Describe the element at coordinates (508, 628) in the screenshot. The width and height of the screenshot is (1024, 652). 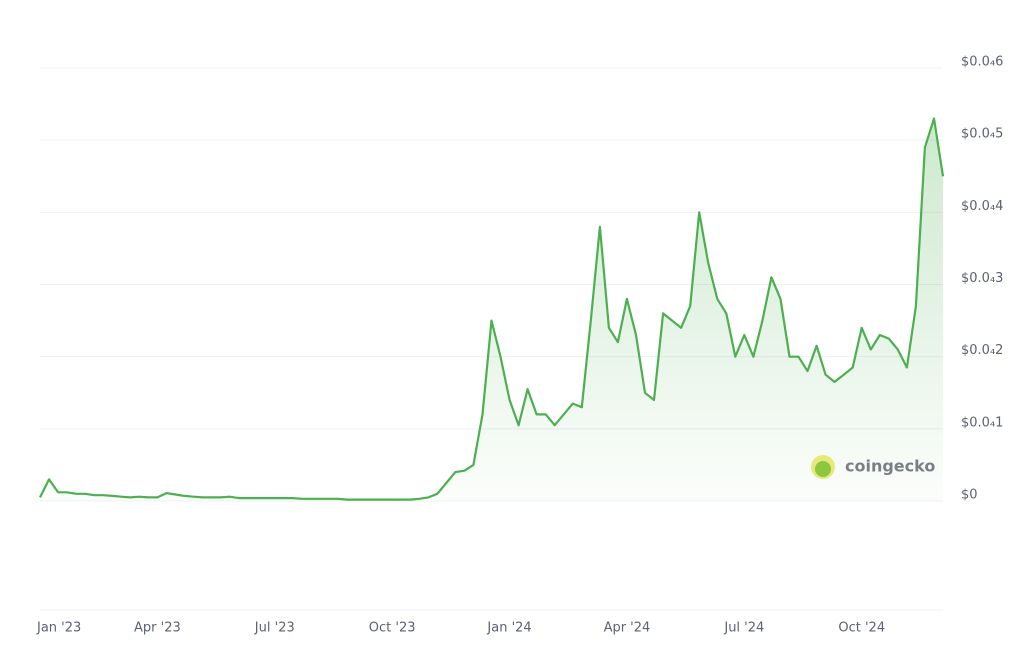
I see `x-tick-label: Jan '24` at that location.